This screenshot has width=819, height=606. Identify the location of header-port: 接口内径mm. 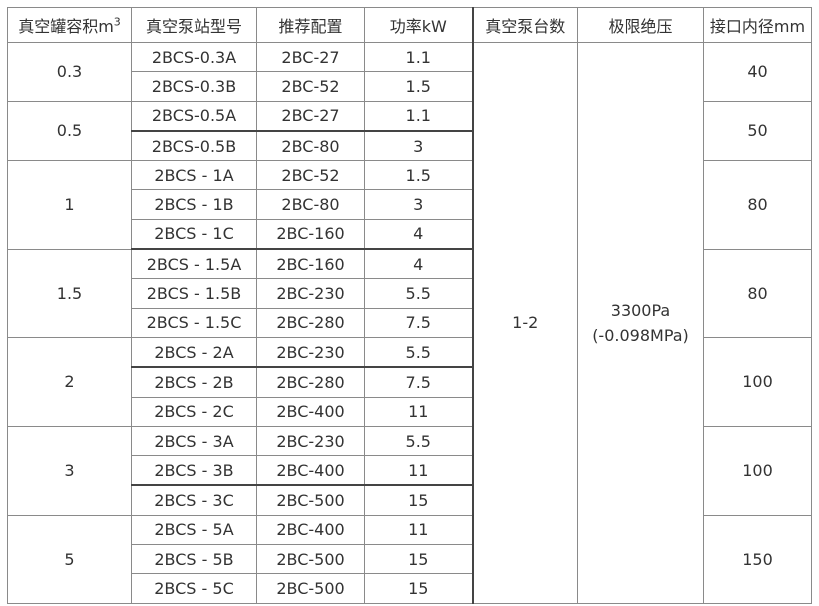
(757, 25).